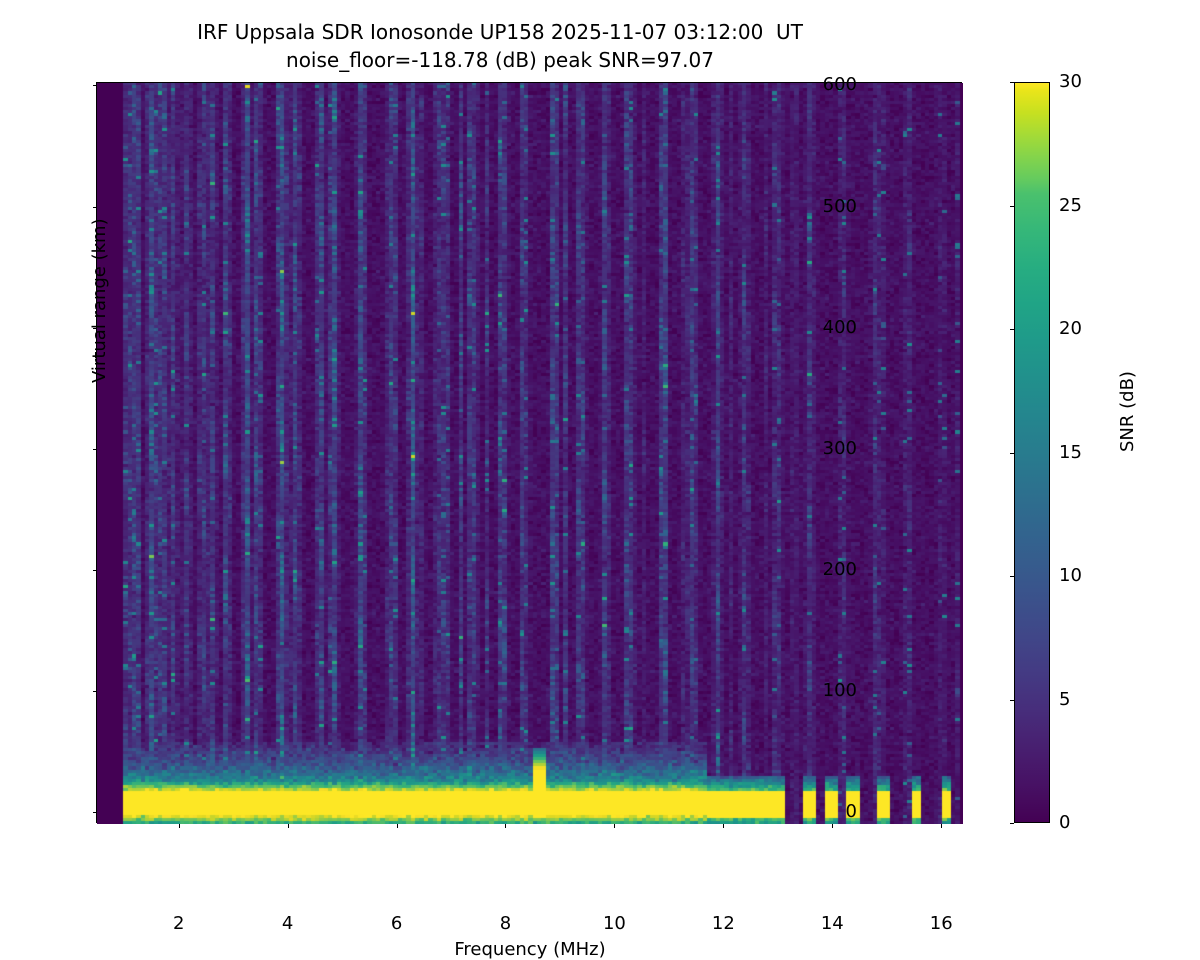 Image resolution: width=1200 pixels, height=960 pixels. I want to click on colorbar-tick-label-10: 10, so click(1070, 575).